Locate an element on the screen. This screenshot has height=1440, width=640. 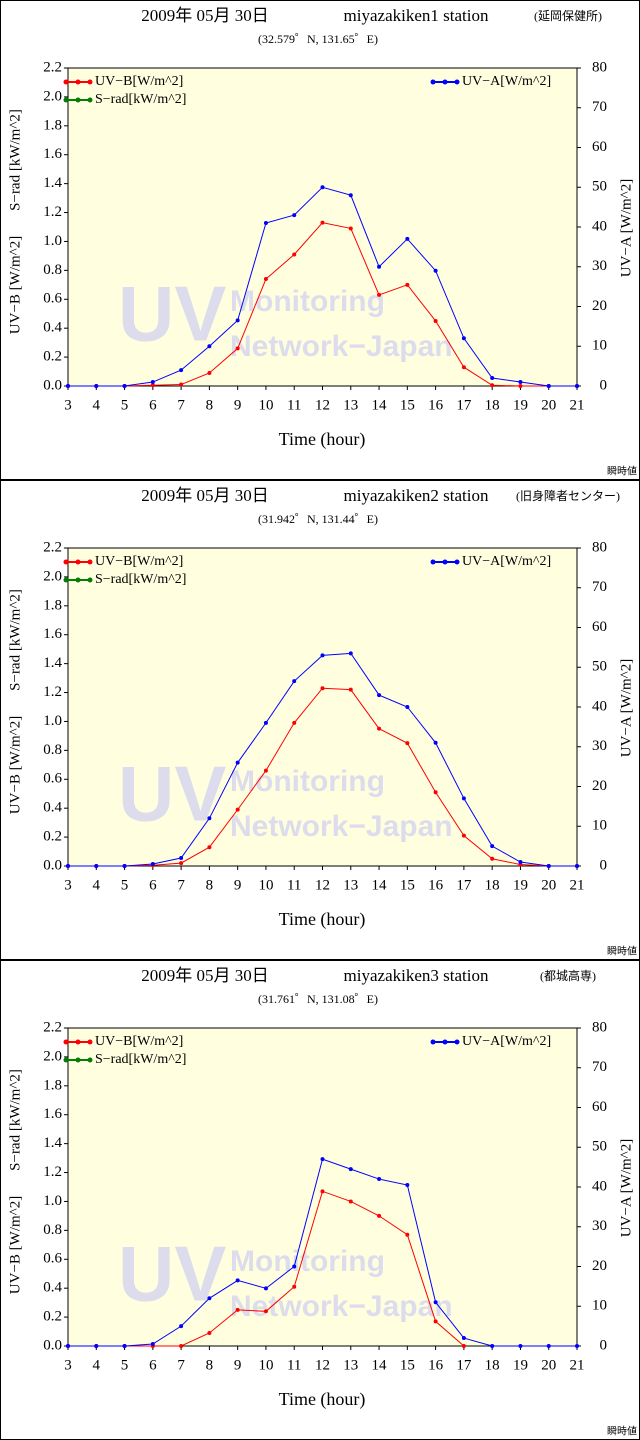
coordinates: (31.942゜N, 131.44゜E) is located at coordinates (318, 519).